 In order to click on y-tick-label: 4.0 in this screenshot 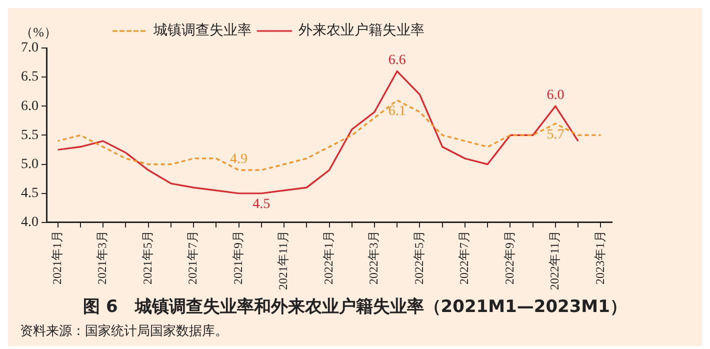, I will do `click(29, 222)`.